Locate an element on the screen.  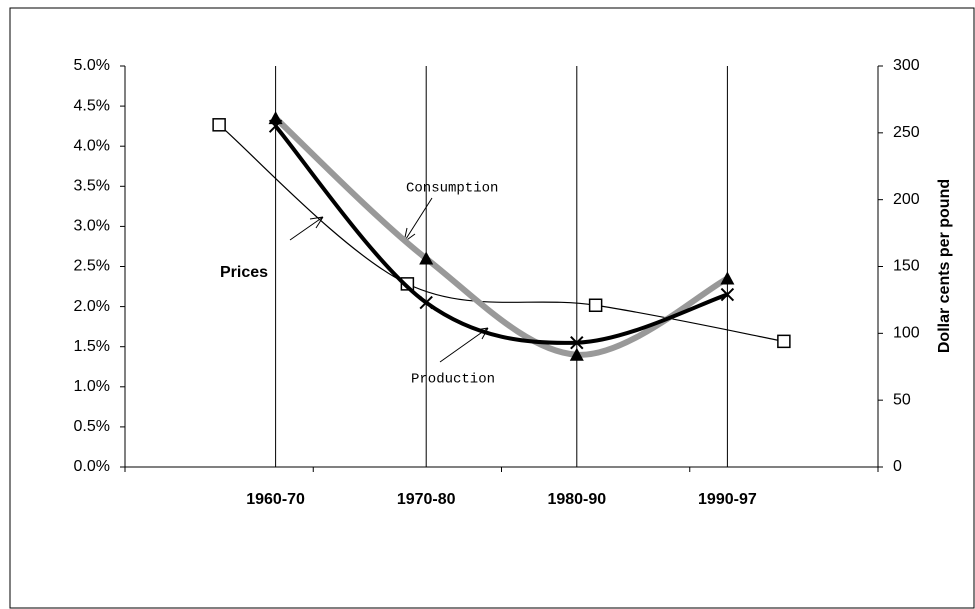
y2-tick-label: 50 is located at coordinates (902, 399).